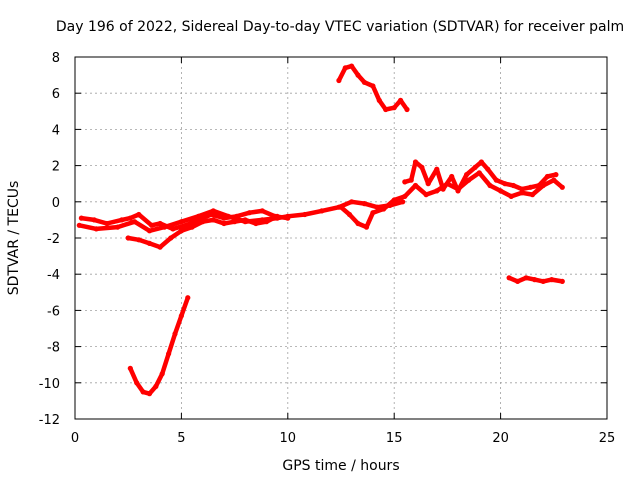 The height and width of the screenshot is (480, 640). I want to click on x-tick-label: 5, so click(181, 438).